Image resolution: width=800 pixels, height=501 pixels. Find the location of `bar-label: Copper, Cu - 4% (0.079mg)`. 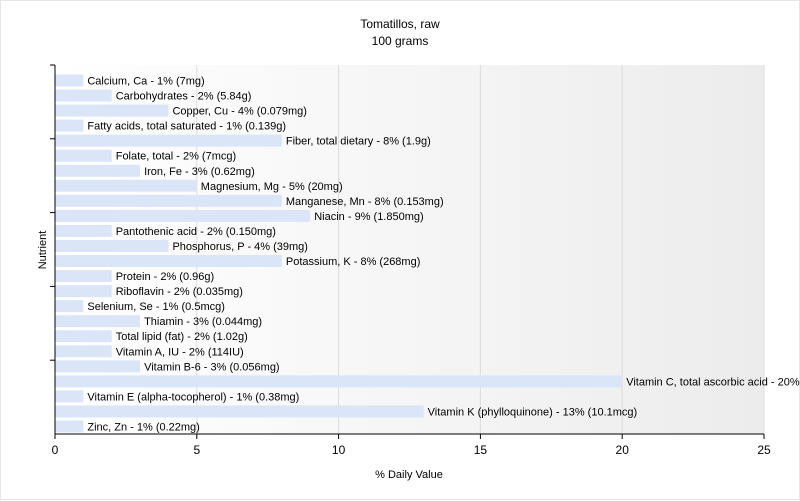

bar-label: Copper, Cu - 4% (0.079mg) is located at coordinates (239, 112).